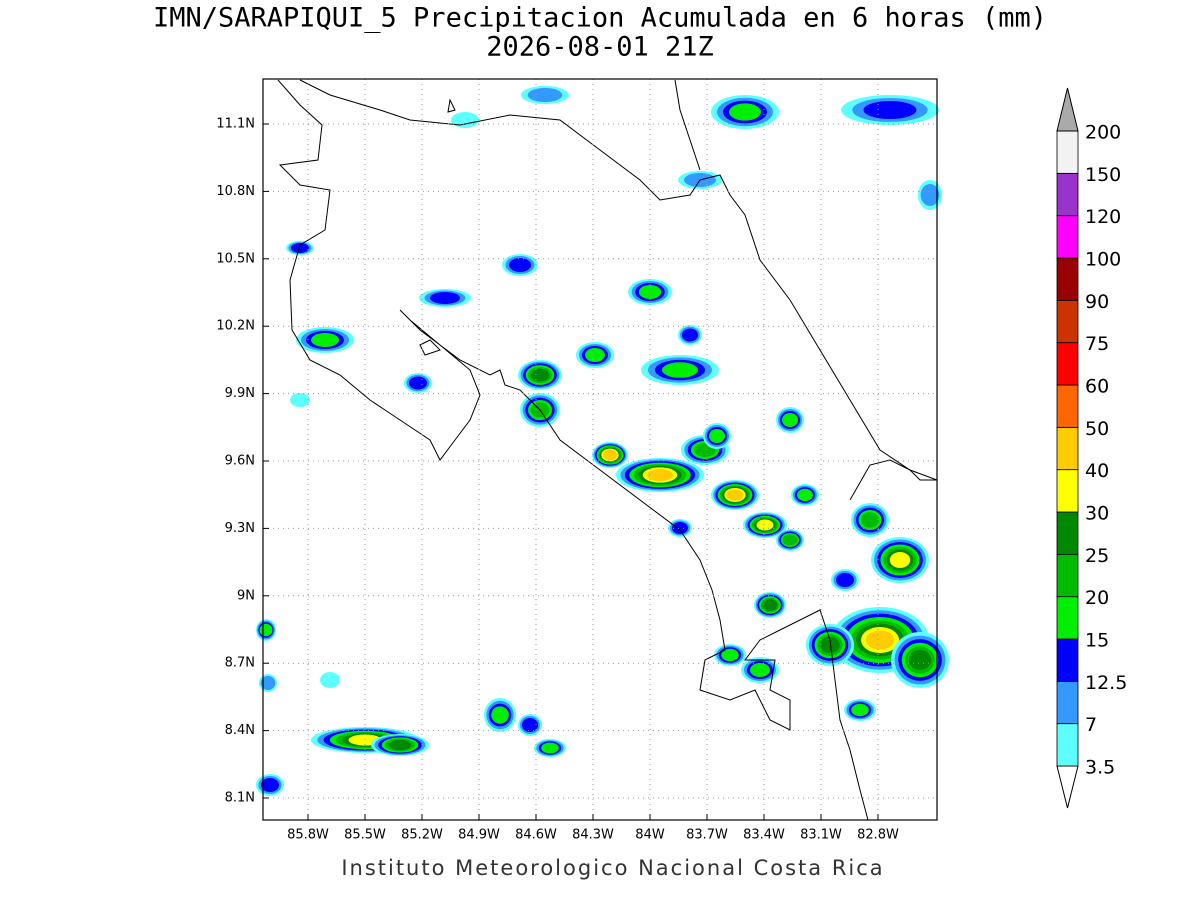 The image size is (1200, 904). What do you see at coordinates (536, 835) in the screenshot?
I see `lon-tick-label: 84.6W` at bounding box center [536, 835].